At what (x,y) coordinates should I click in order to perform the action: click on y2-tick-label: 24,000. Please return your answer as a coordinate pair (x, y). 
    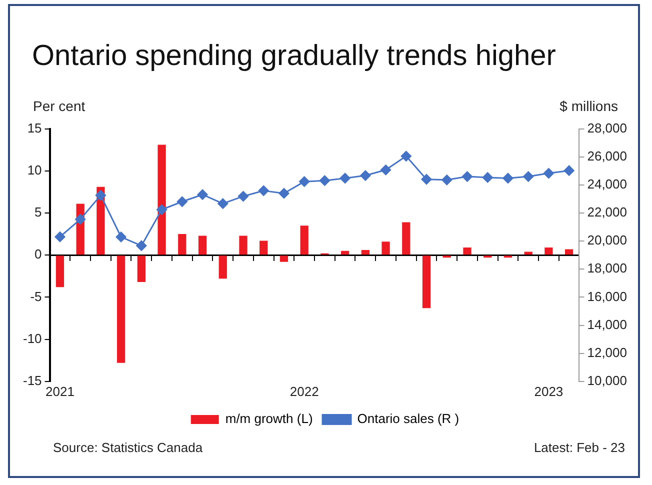
    Looking at the image, I should click on (607, 184).